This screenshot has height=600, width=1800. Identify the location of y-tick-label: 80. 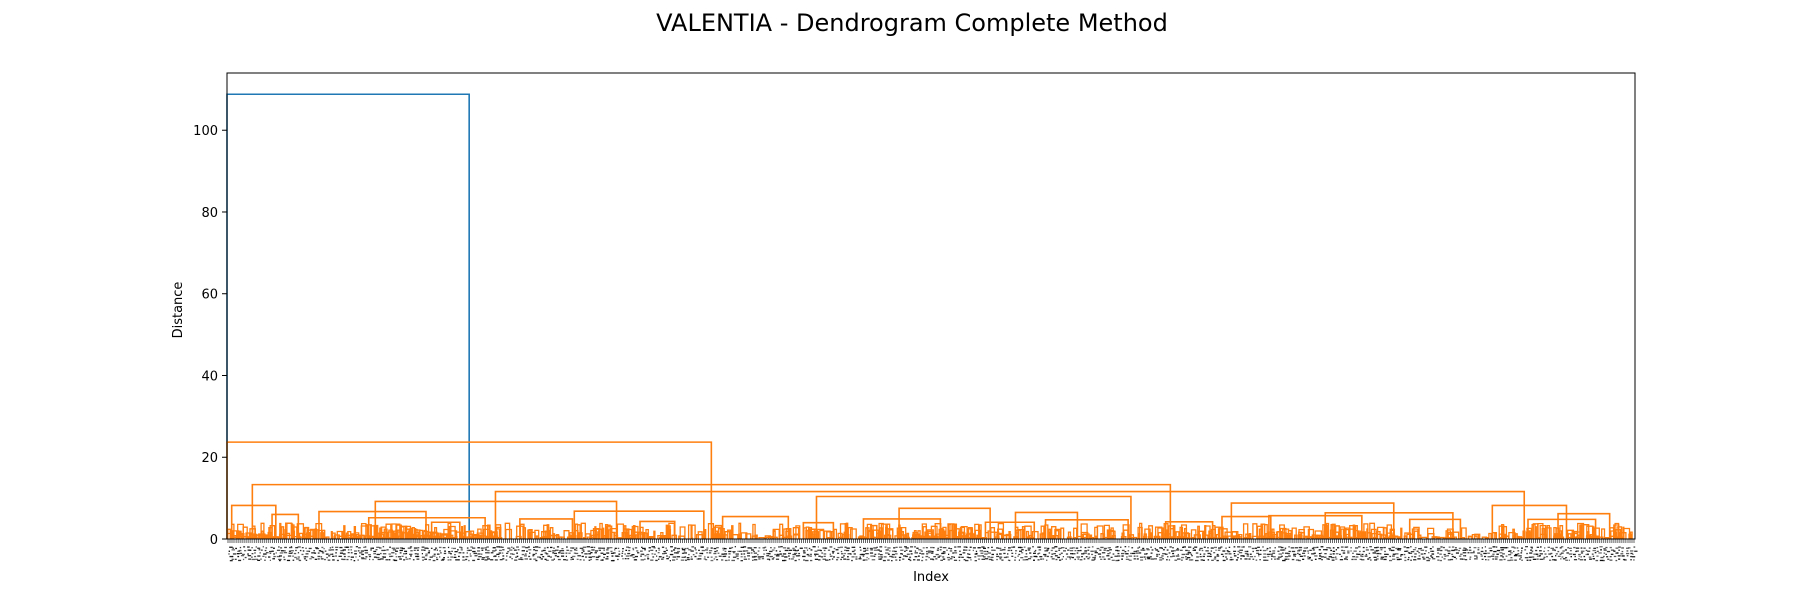
(209, 213).